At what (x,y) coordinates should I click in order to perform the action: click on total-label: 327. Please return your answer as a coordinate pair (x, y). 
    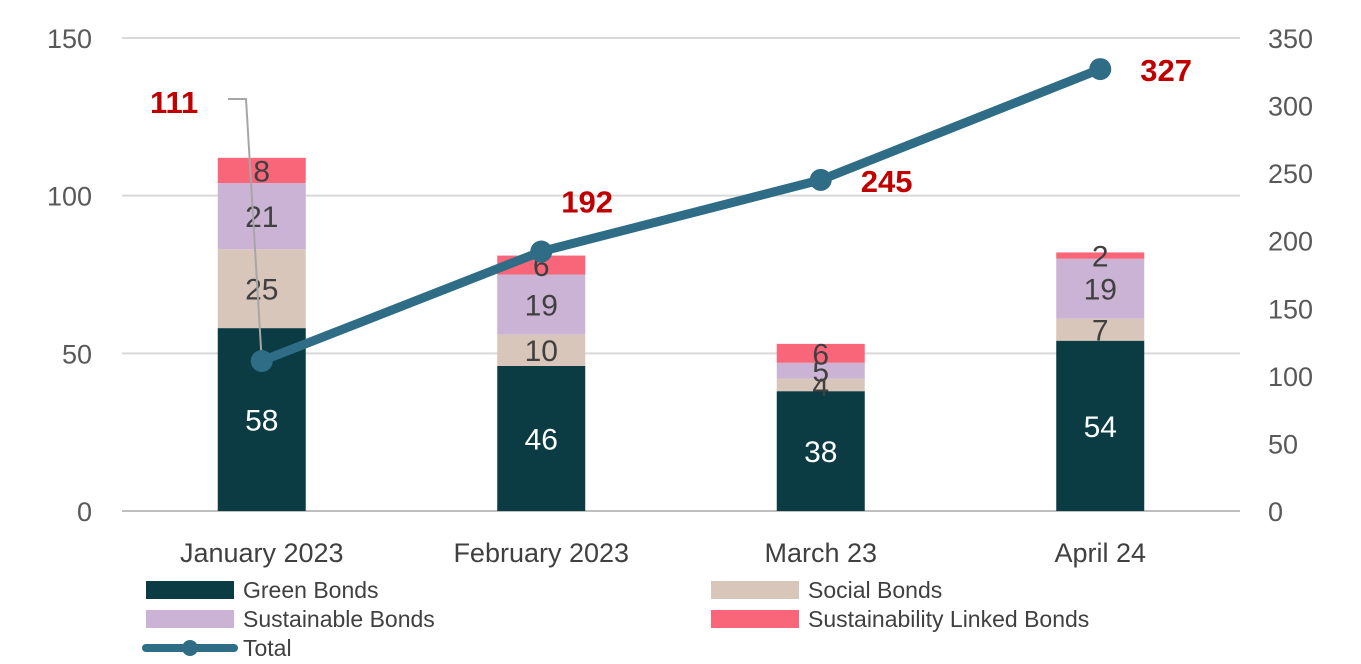
    Looking at the image, I should click on (1166, 70).